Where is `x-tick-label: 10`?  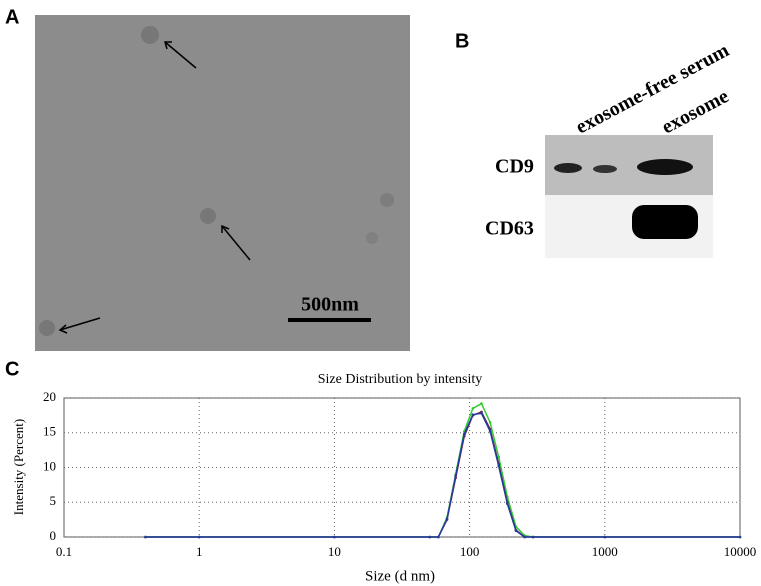
x-tick-label: 10 is located at coordinates (334, 551).